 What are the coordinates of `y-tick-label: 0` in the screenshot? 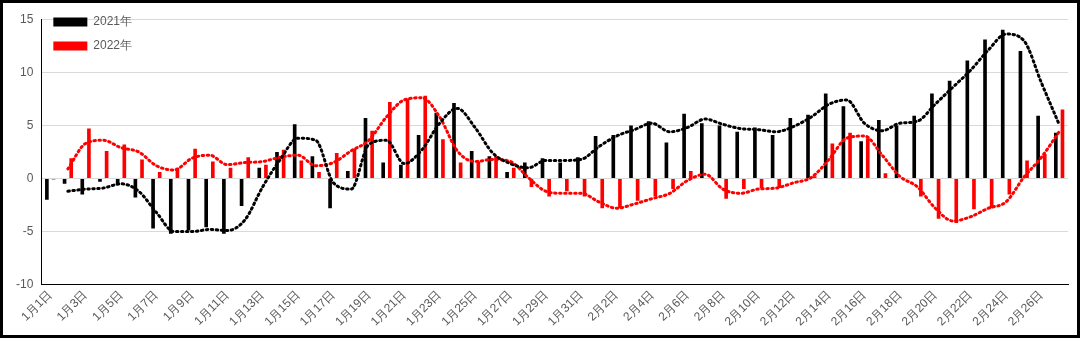 It's located at (30, 177).